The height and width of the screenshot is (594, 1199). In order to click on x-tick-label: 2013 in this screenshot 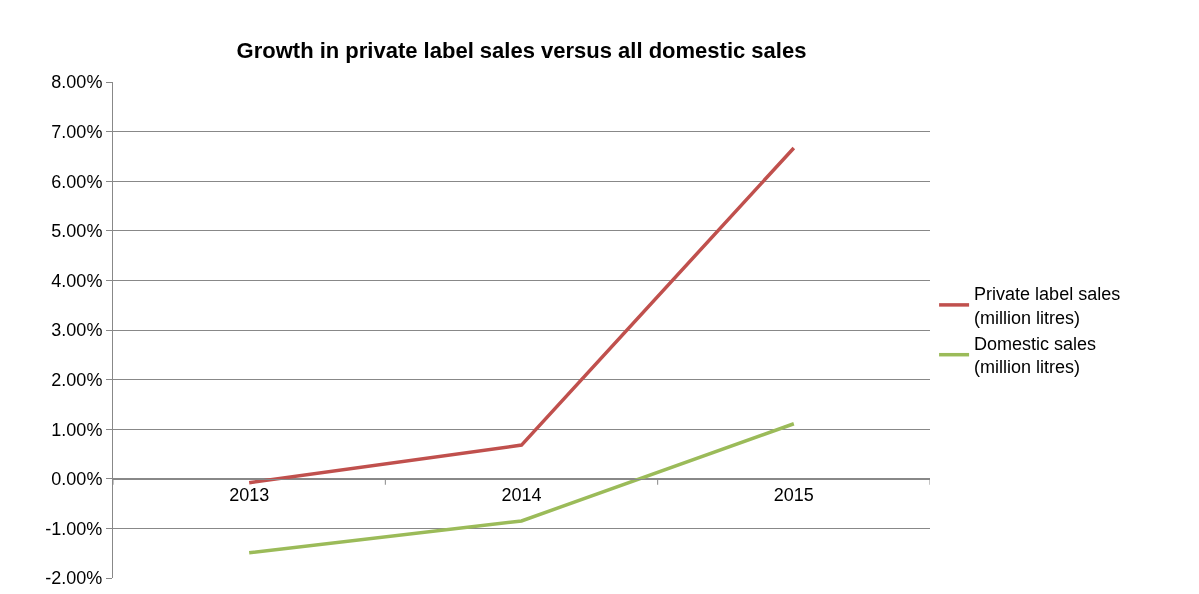, I will do `click(249, 495)`.